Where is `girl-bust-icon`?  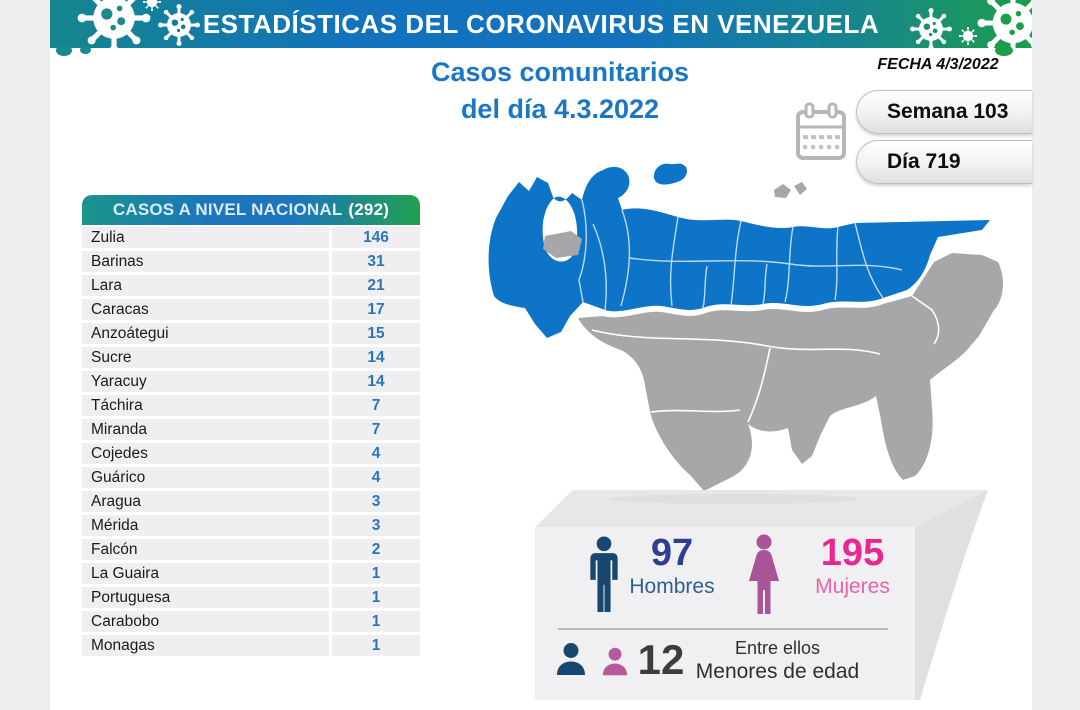
girl-bust-icon is located at coordinates (615, 661).